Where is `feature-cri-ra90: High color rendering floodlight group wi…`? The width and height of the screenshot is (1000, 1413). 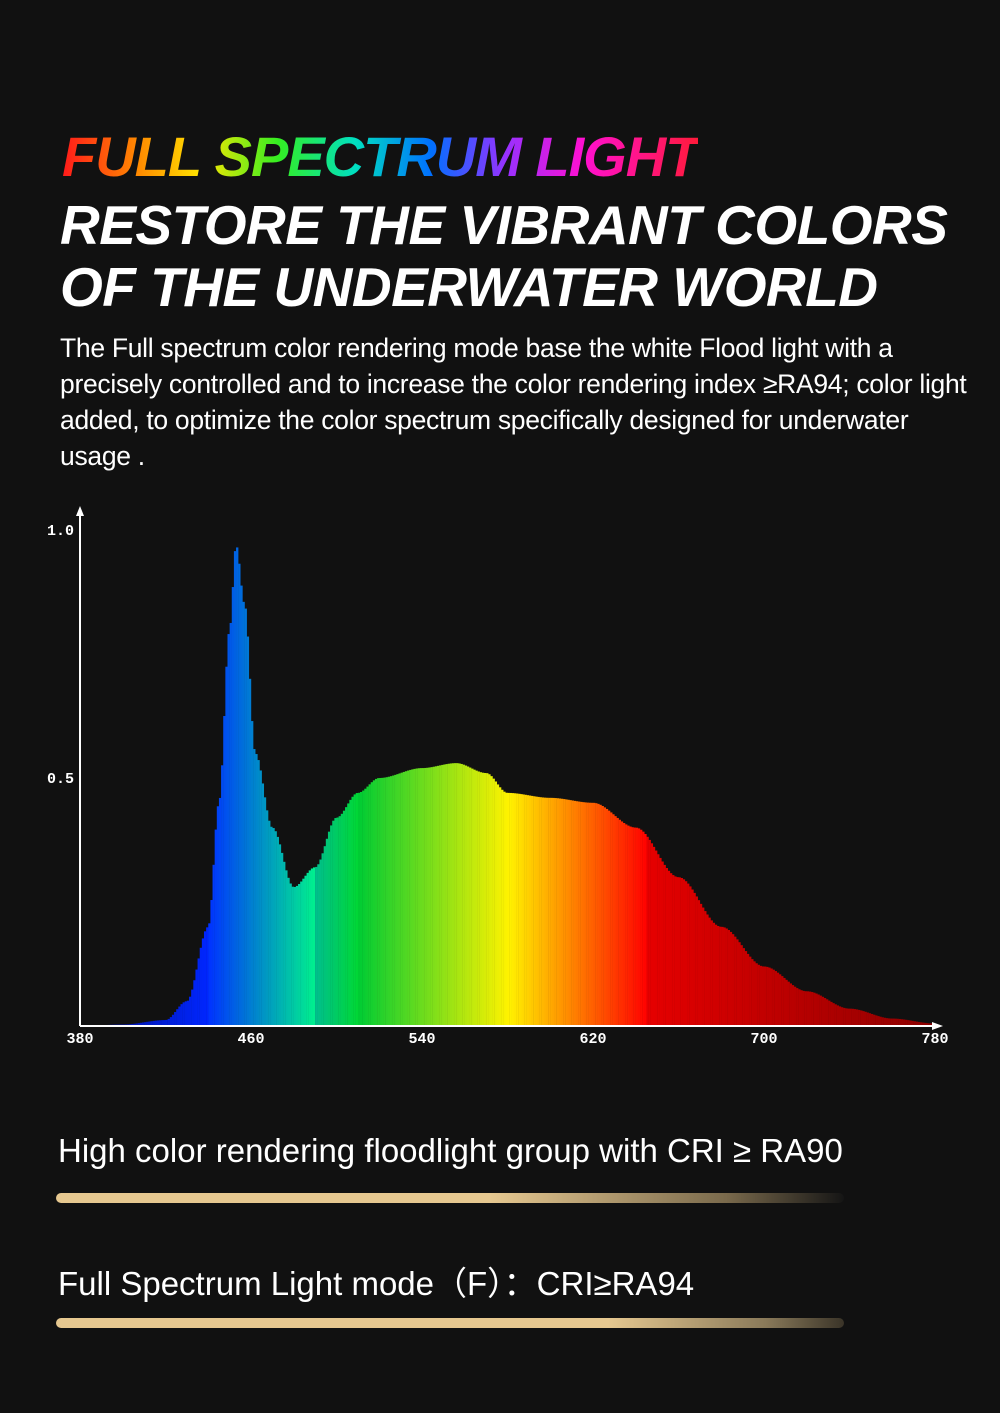
feature-cri-ra90: High color rendering floodlight group wi… is located at coordinates (450, 1150).